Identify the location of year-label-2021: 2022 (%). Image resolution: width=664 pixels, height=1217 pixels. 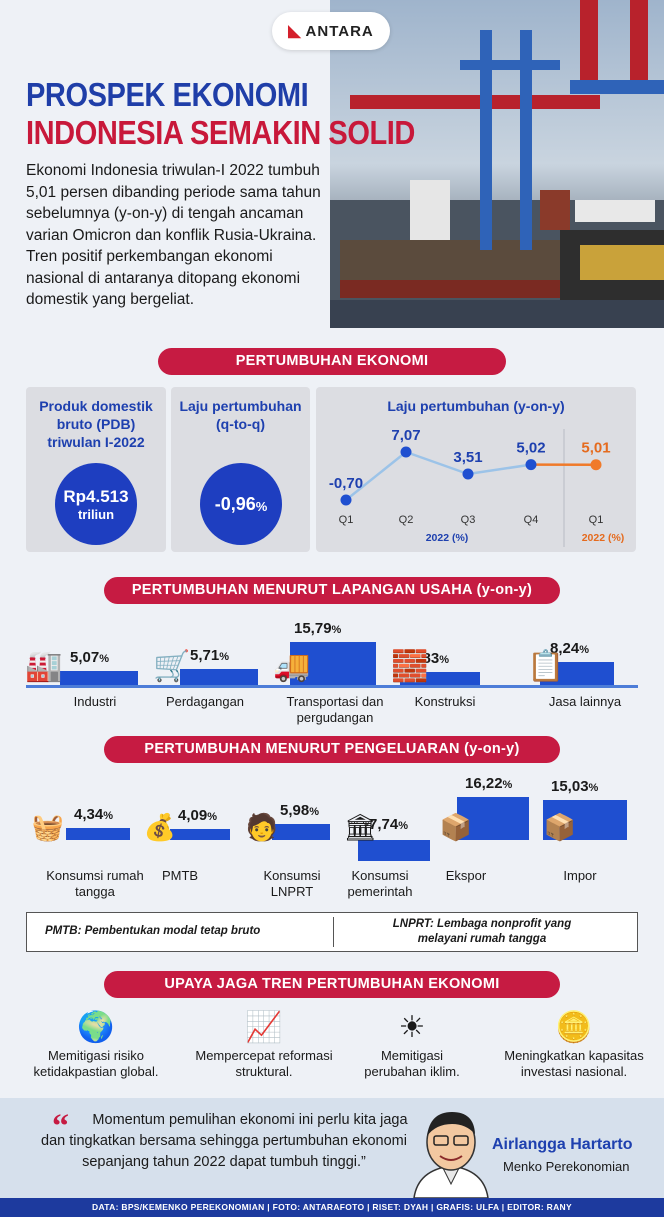
(447, 538).